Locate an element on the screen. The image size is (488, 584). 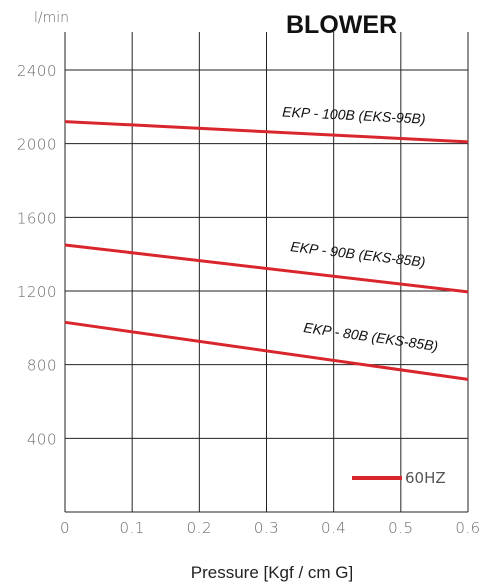
y-tick-label: 2000 is located at coordinates (37, 145).